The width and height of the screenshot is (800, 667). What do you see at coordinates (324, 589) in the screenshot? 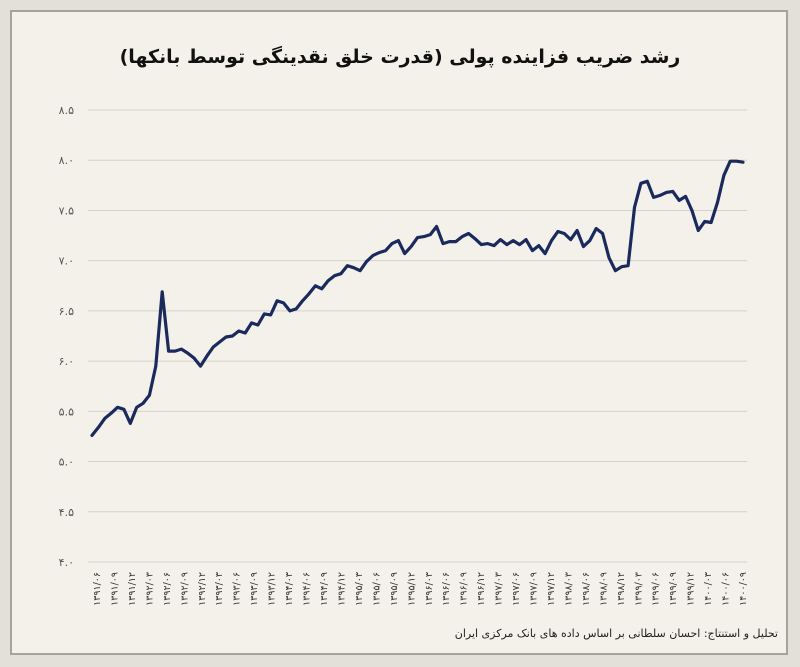
I see `x-tick-label: ۱۳۹۴/۰۹` at bounding box center [324, 589].